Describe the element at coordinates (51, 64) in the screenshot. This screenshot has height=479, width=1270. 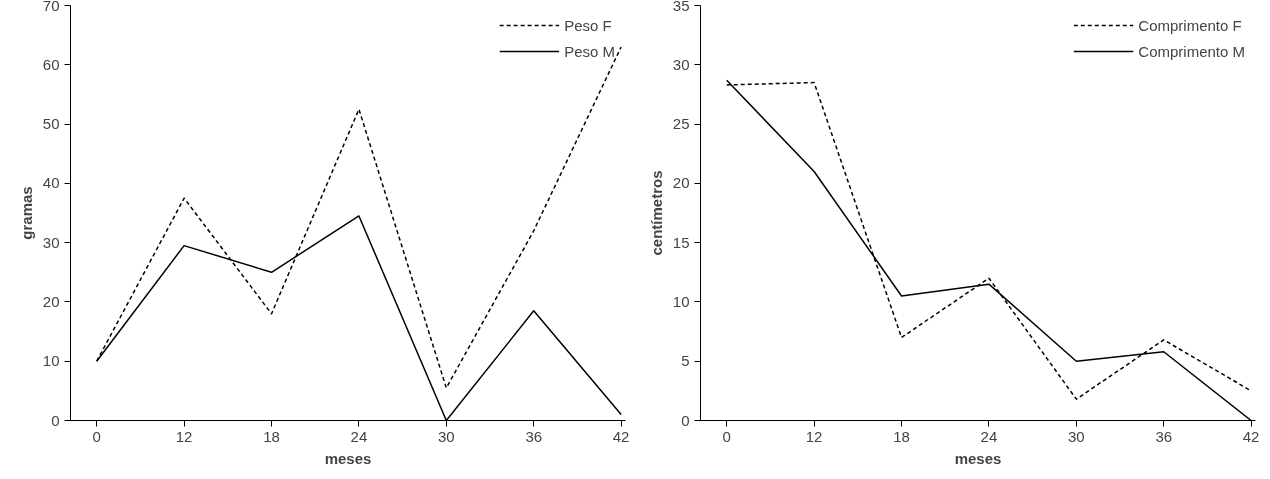
I see `y-tick-label: 60` at that location.